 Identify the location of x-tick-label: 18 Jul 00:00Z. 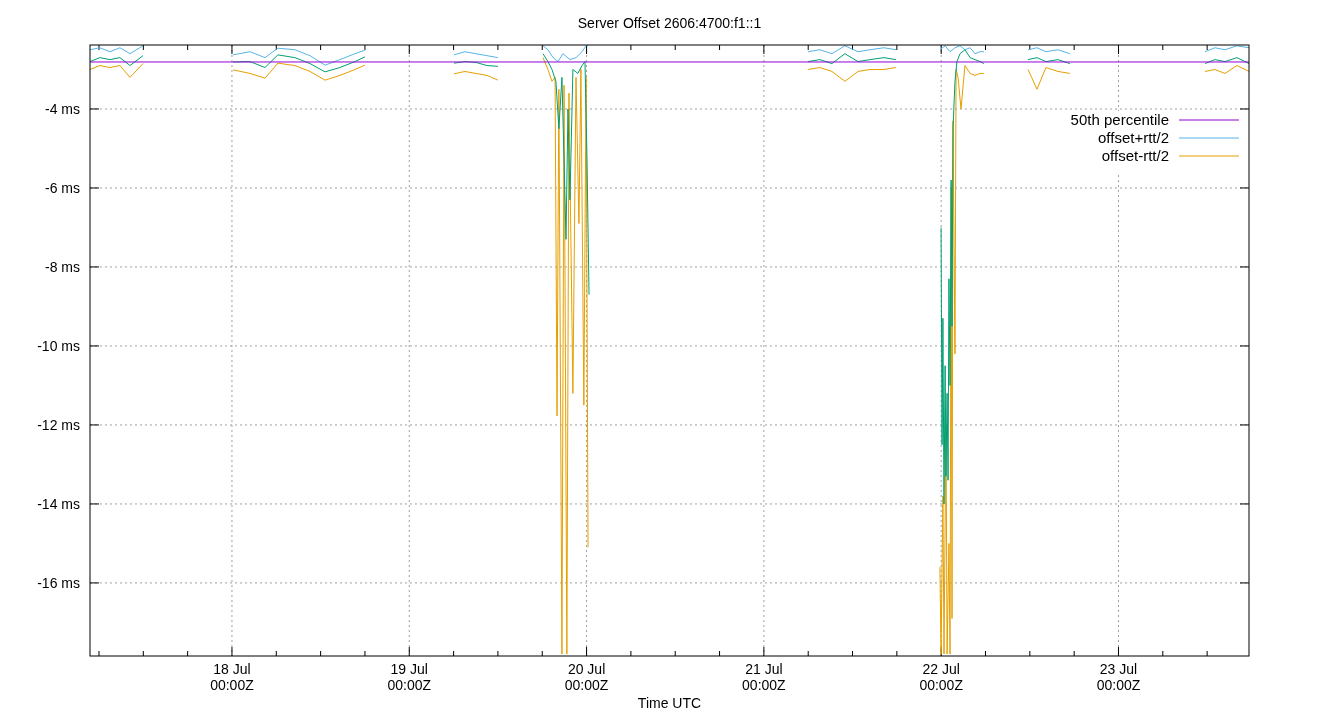
(232, 677).